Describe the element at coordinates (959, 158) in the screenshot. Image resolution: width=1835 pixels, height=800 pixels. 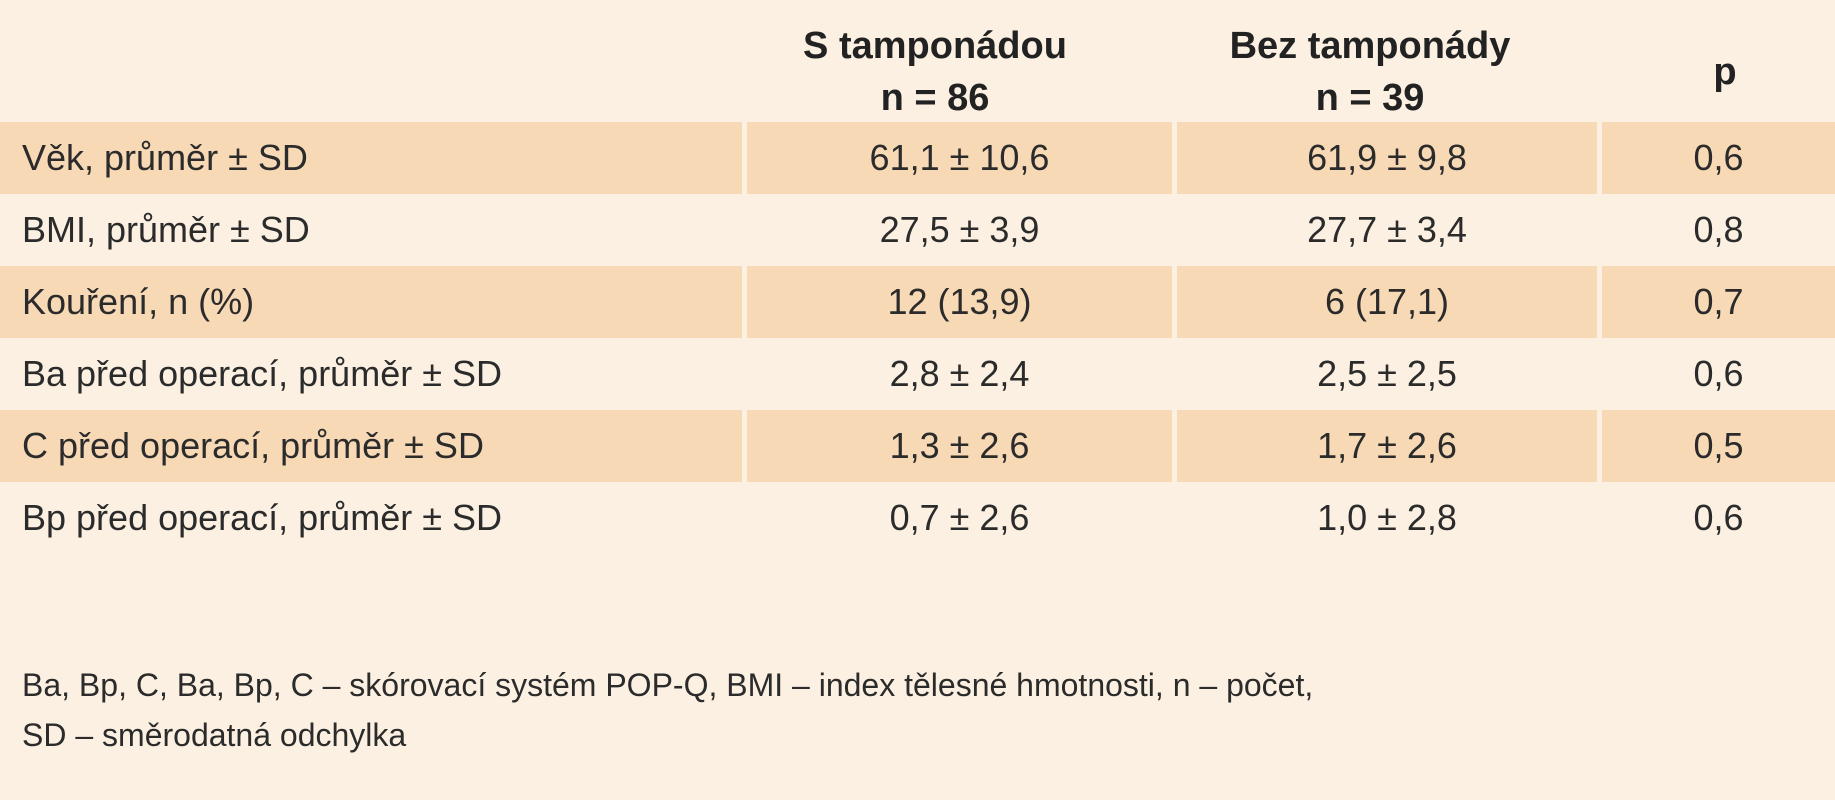
I see `row-value-with-tamponade: 61,1 ± 10,6` at that location.